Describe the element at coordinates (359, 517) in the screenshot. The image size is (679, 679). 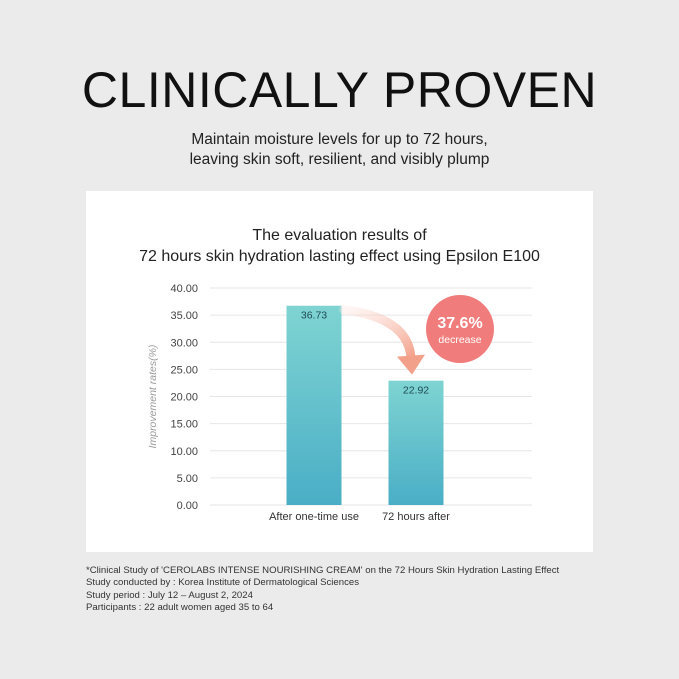
I see `x-axis-labels: After one-time use 72 hours after` at that location.